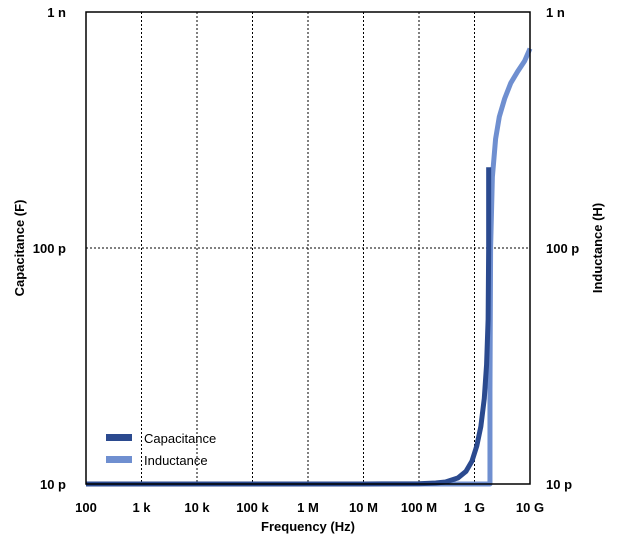 The height and width of the screenshot is (542, 618). I want to click on x-tick-label: 1 k, so click(141, 507).